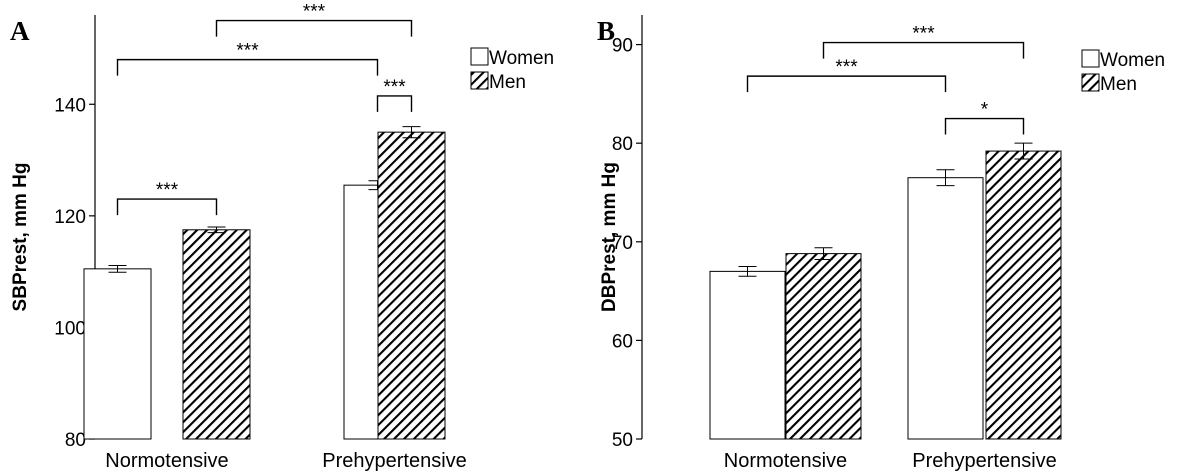 The image size is (1179, 476). What do you see at coordinates (622, 341) in the screenshot?
I see `y-tick-label: 60` at bounding box center [622, 341].